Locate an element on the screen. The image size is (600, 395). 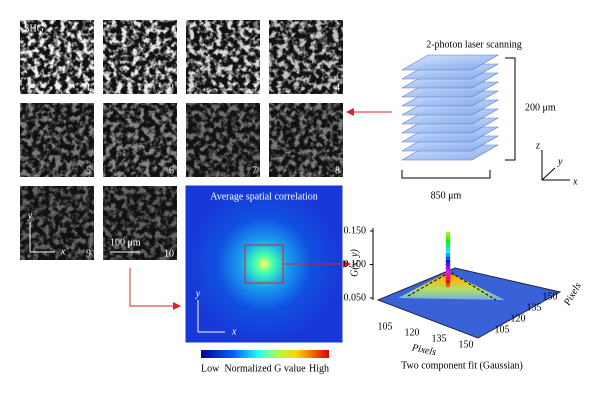
colorbar-high: High is located at coordinates (319, 368).